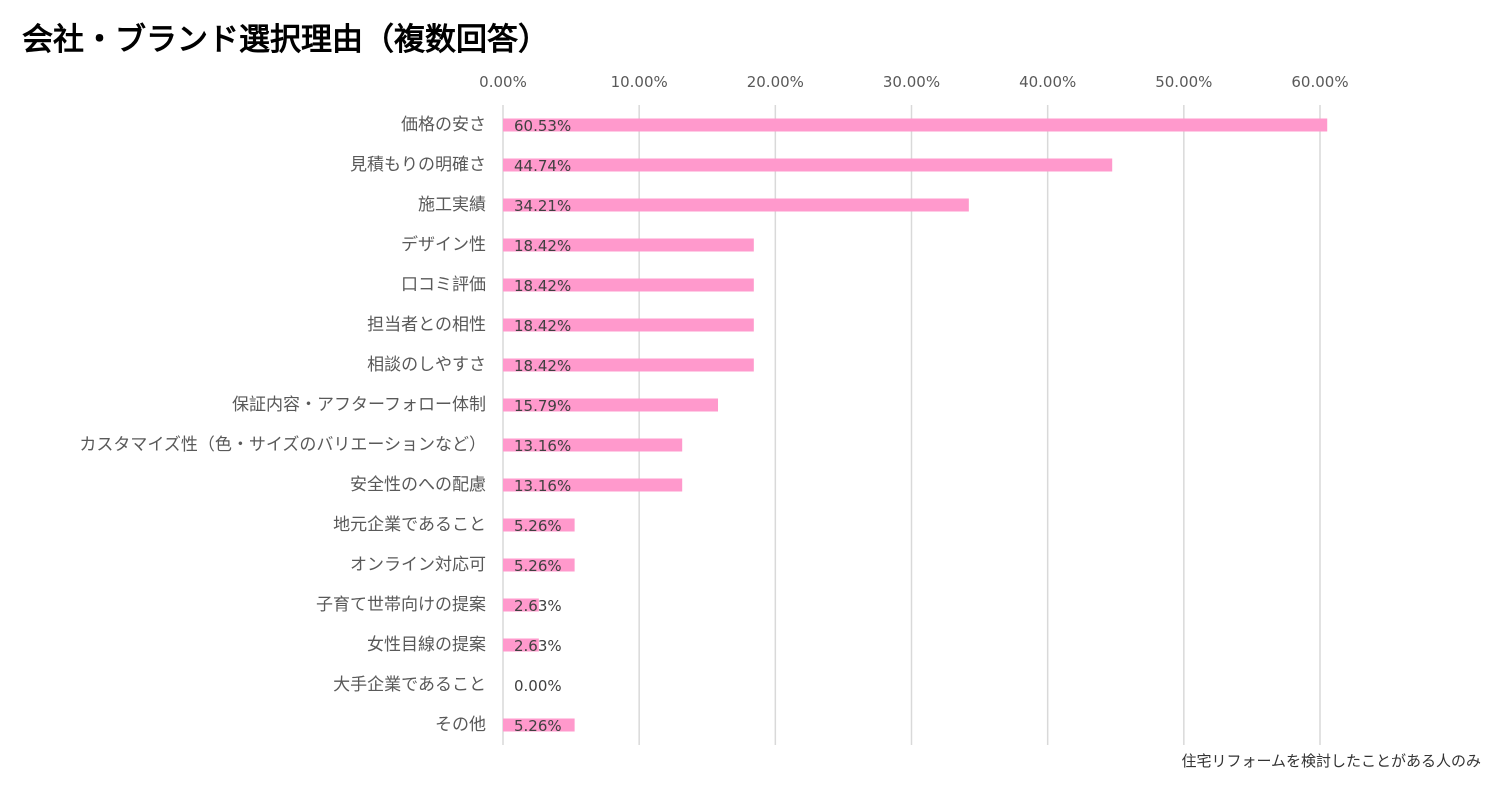  I want to click on category-label: 施工実績, so click(452, 205).